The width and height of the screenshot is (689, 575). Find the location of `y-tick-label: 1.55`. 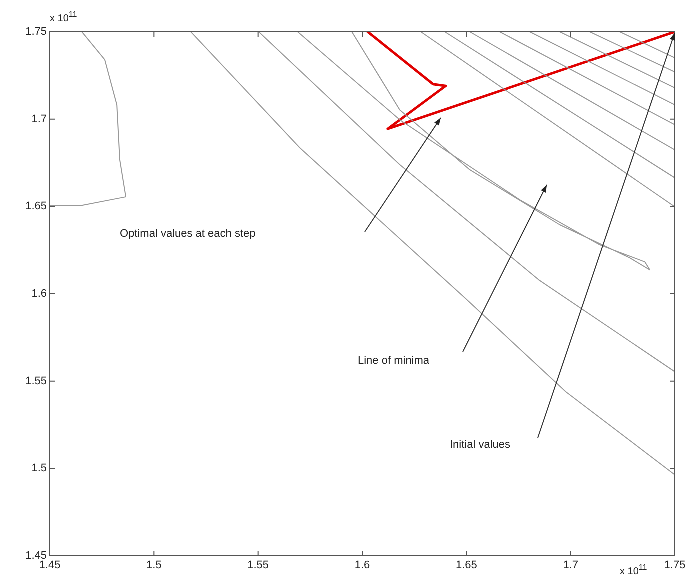

y-tick-label: 1.55 is located at coordinates (36, 381).